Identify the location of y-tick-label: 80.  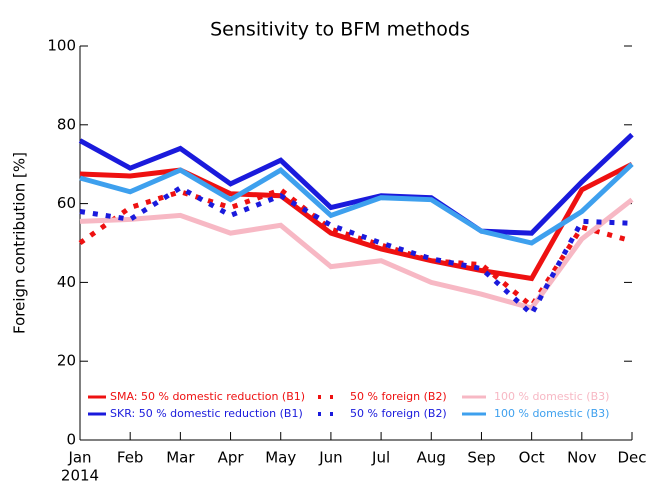
(66, 124).